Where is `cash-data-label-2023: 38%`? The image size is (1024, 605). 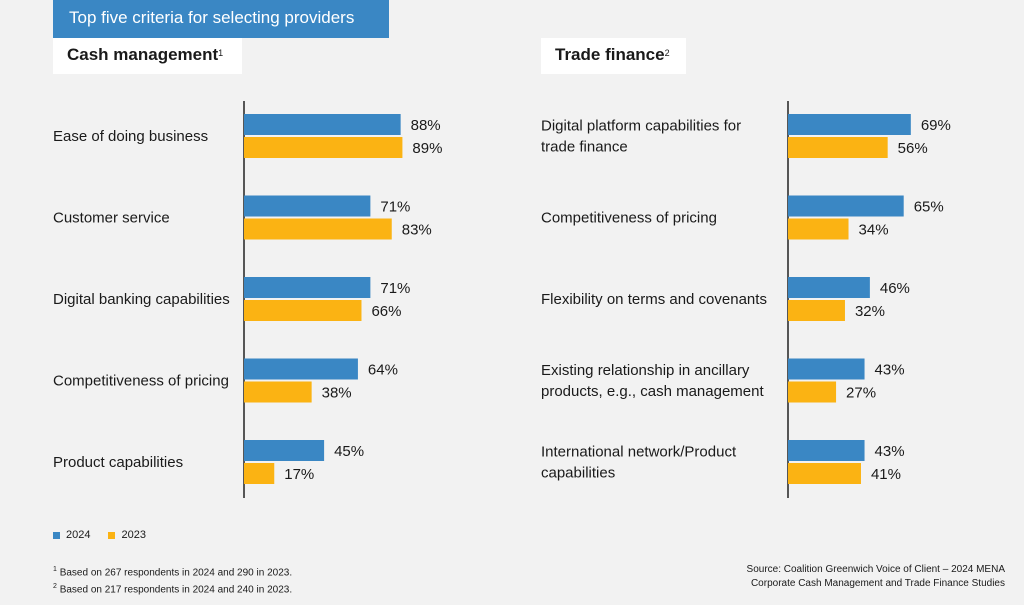
cash-data-label-2023: 38% is located at coordinates (337, 393).